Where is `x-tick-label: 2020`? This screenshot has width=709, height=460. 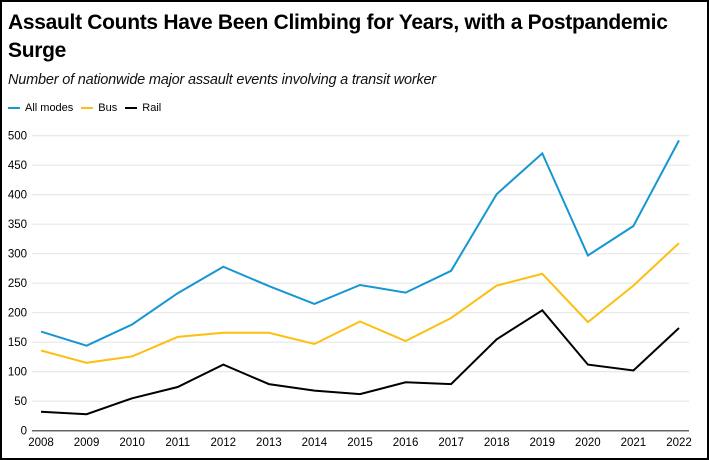 x-tick-label: 2020 is located at coordinates (588, 443).